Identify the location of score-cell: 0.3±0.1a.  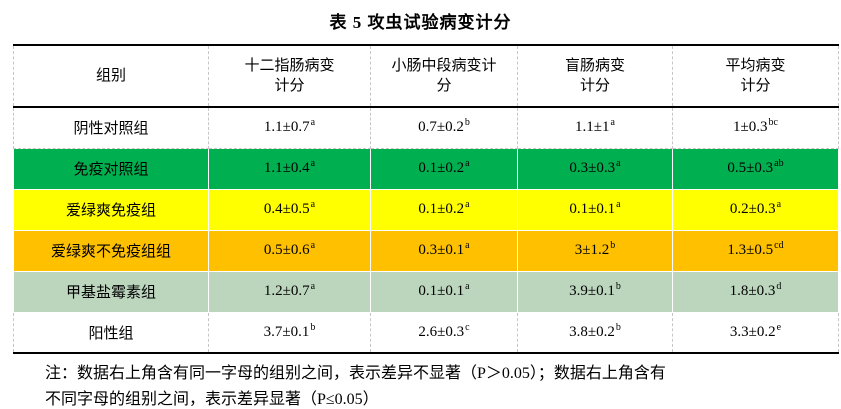
(444, 250).